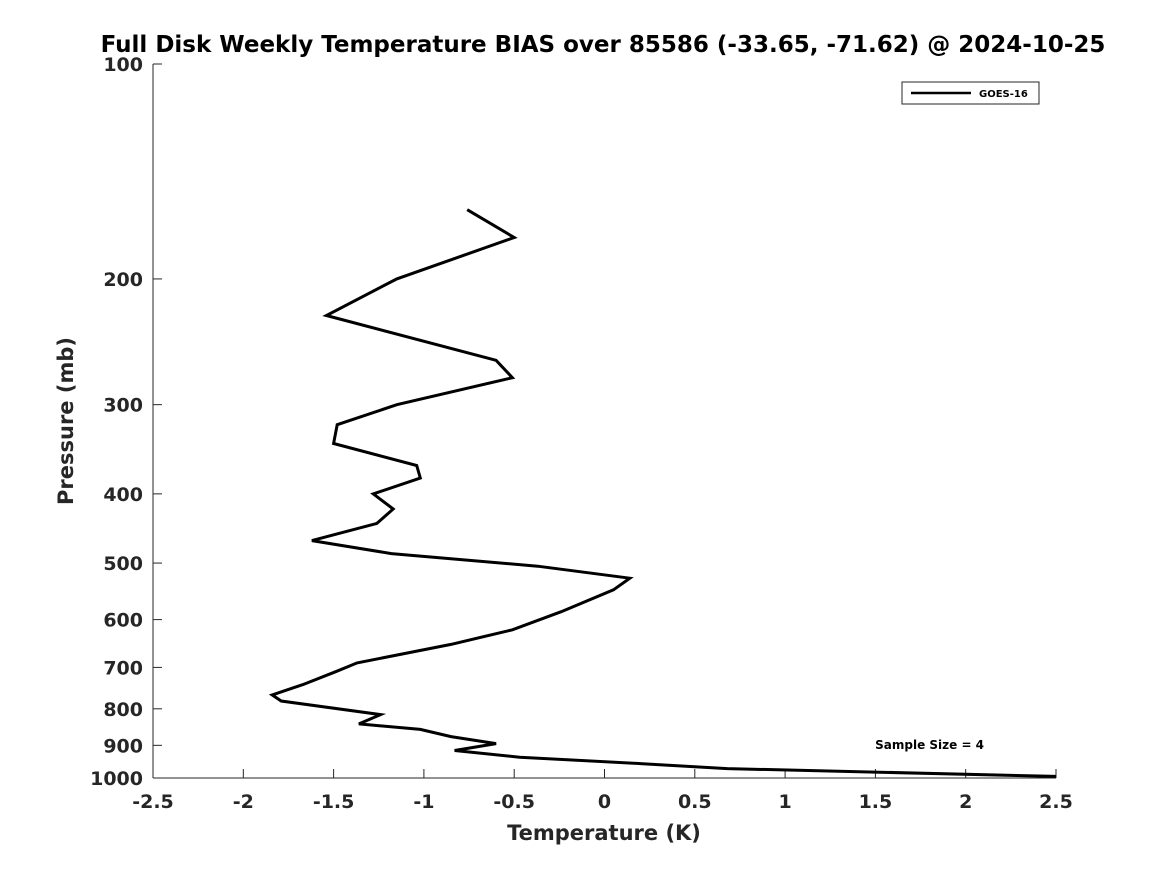  Describe the element at coordinates (604, 833) in the screenshot. I see `x-axis-label: Temperature (K)` at that location.